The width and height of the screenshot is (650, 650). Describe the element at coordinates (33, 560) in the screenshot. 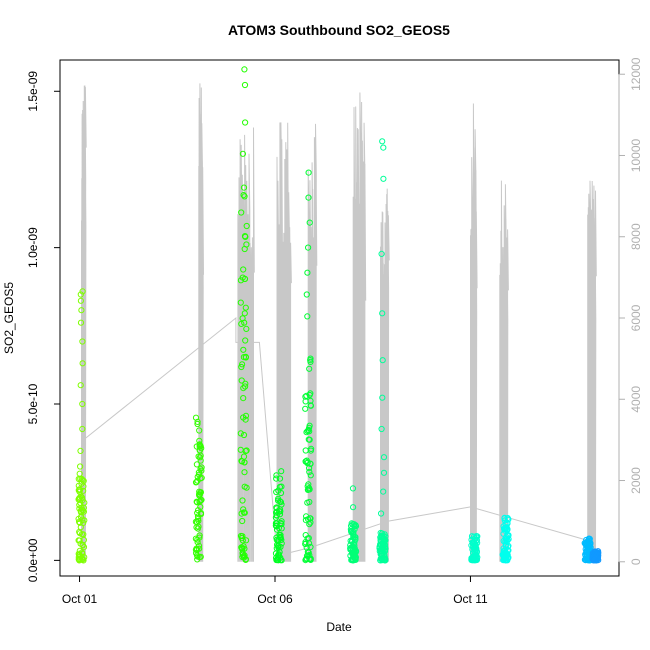

I see `y-tick-label: 0.0e+00` at that location.